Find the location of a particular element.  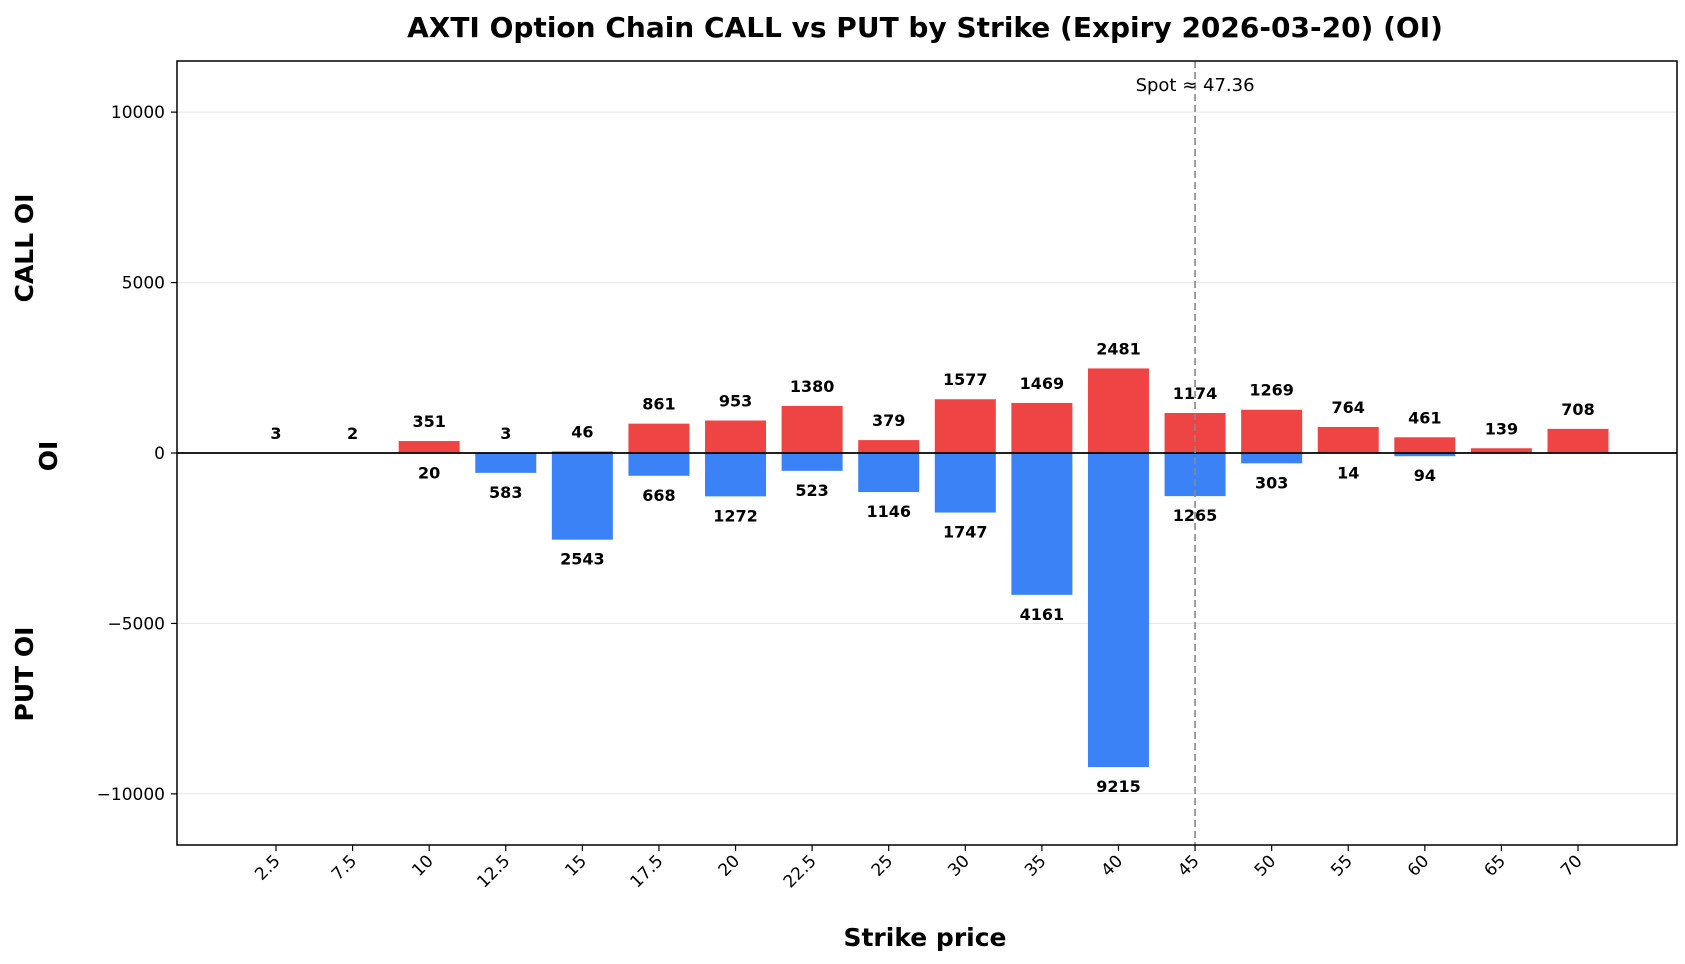

put-value-label: 523 is located at coordinates (811, 490).